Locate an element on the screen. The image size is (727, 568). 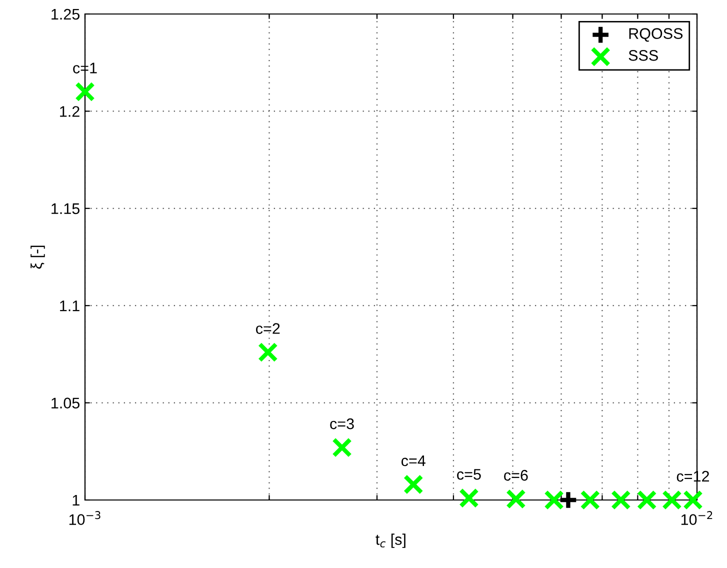
y-tick-label: 1.1 is located at coordinates (70, 306).